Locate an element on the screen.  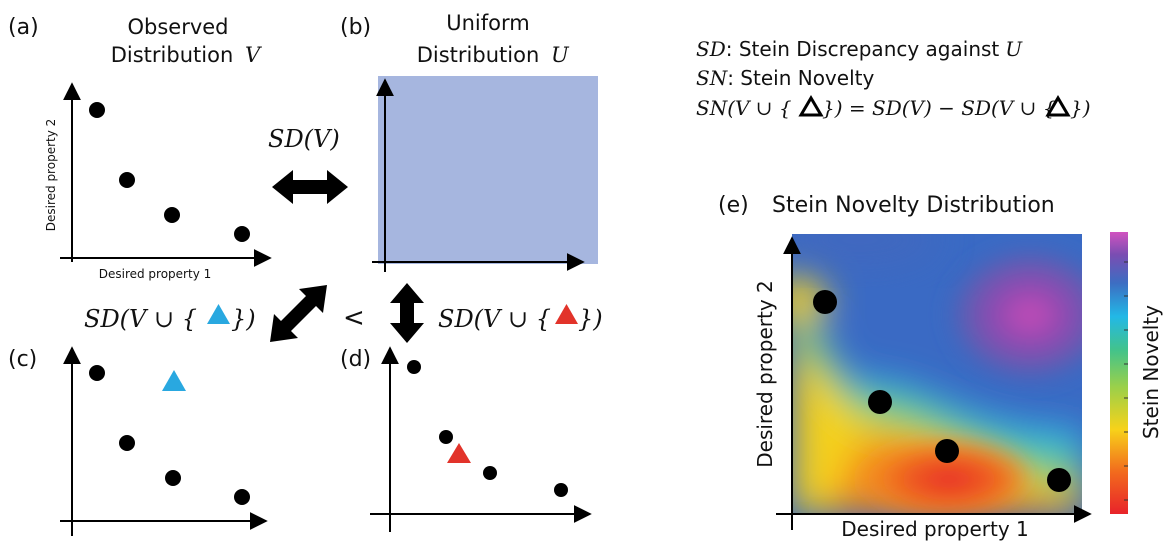
sn-formula-part2: }) = SD(V) − SD(V ∪ { is located at coordinates (939, 108).